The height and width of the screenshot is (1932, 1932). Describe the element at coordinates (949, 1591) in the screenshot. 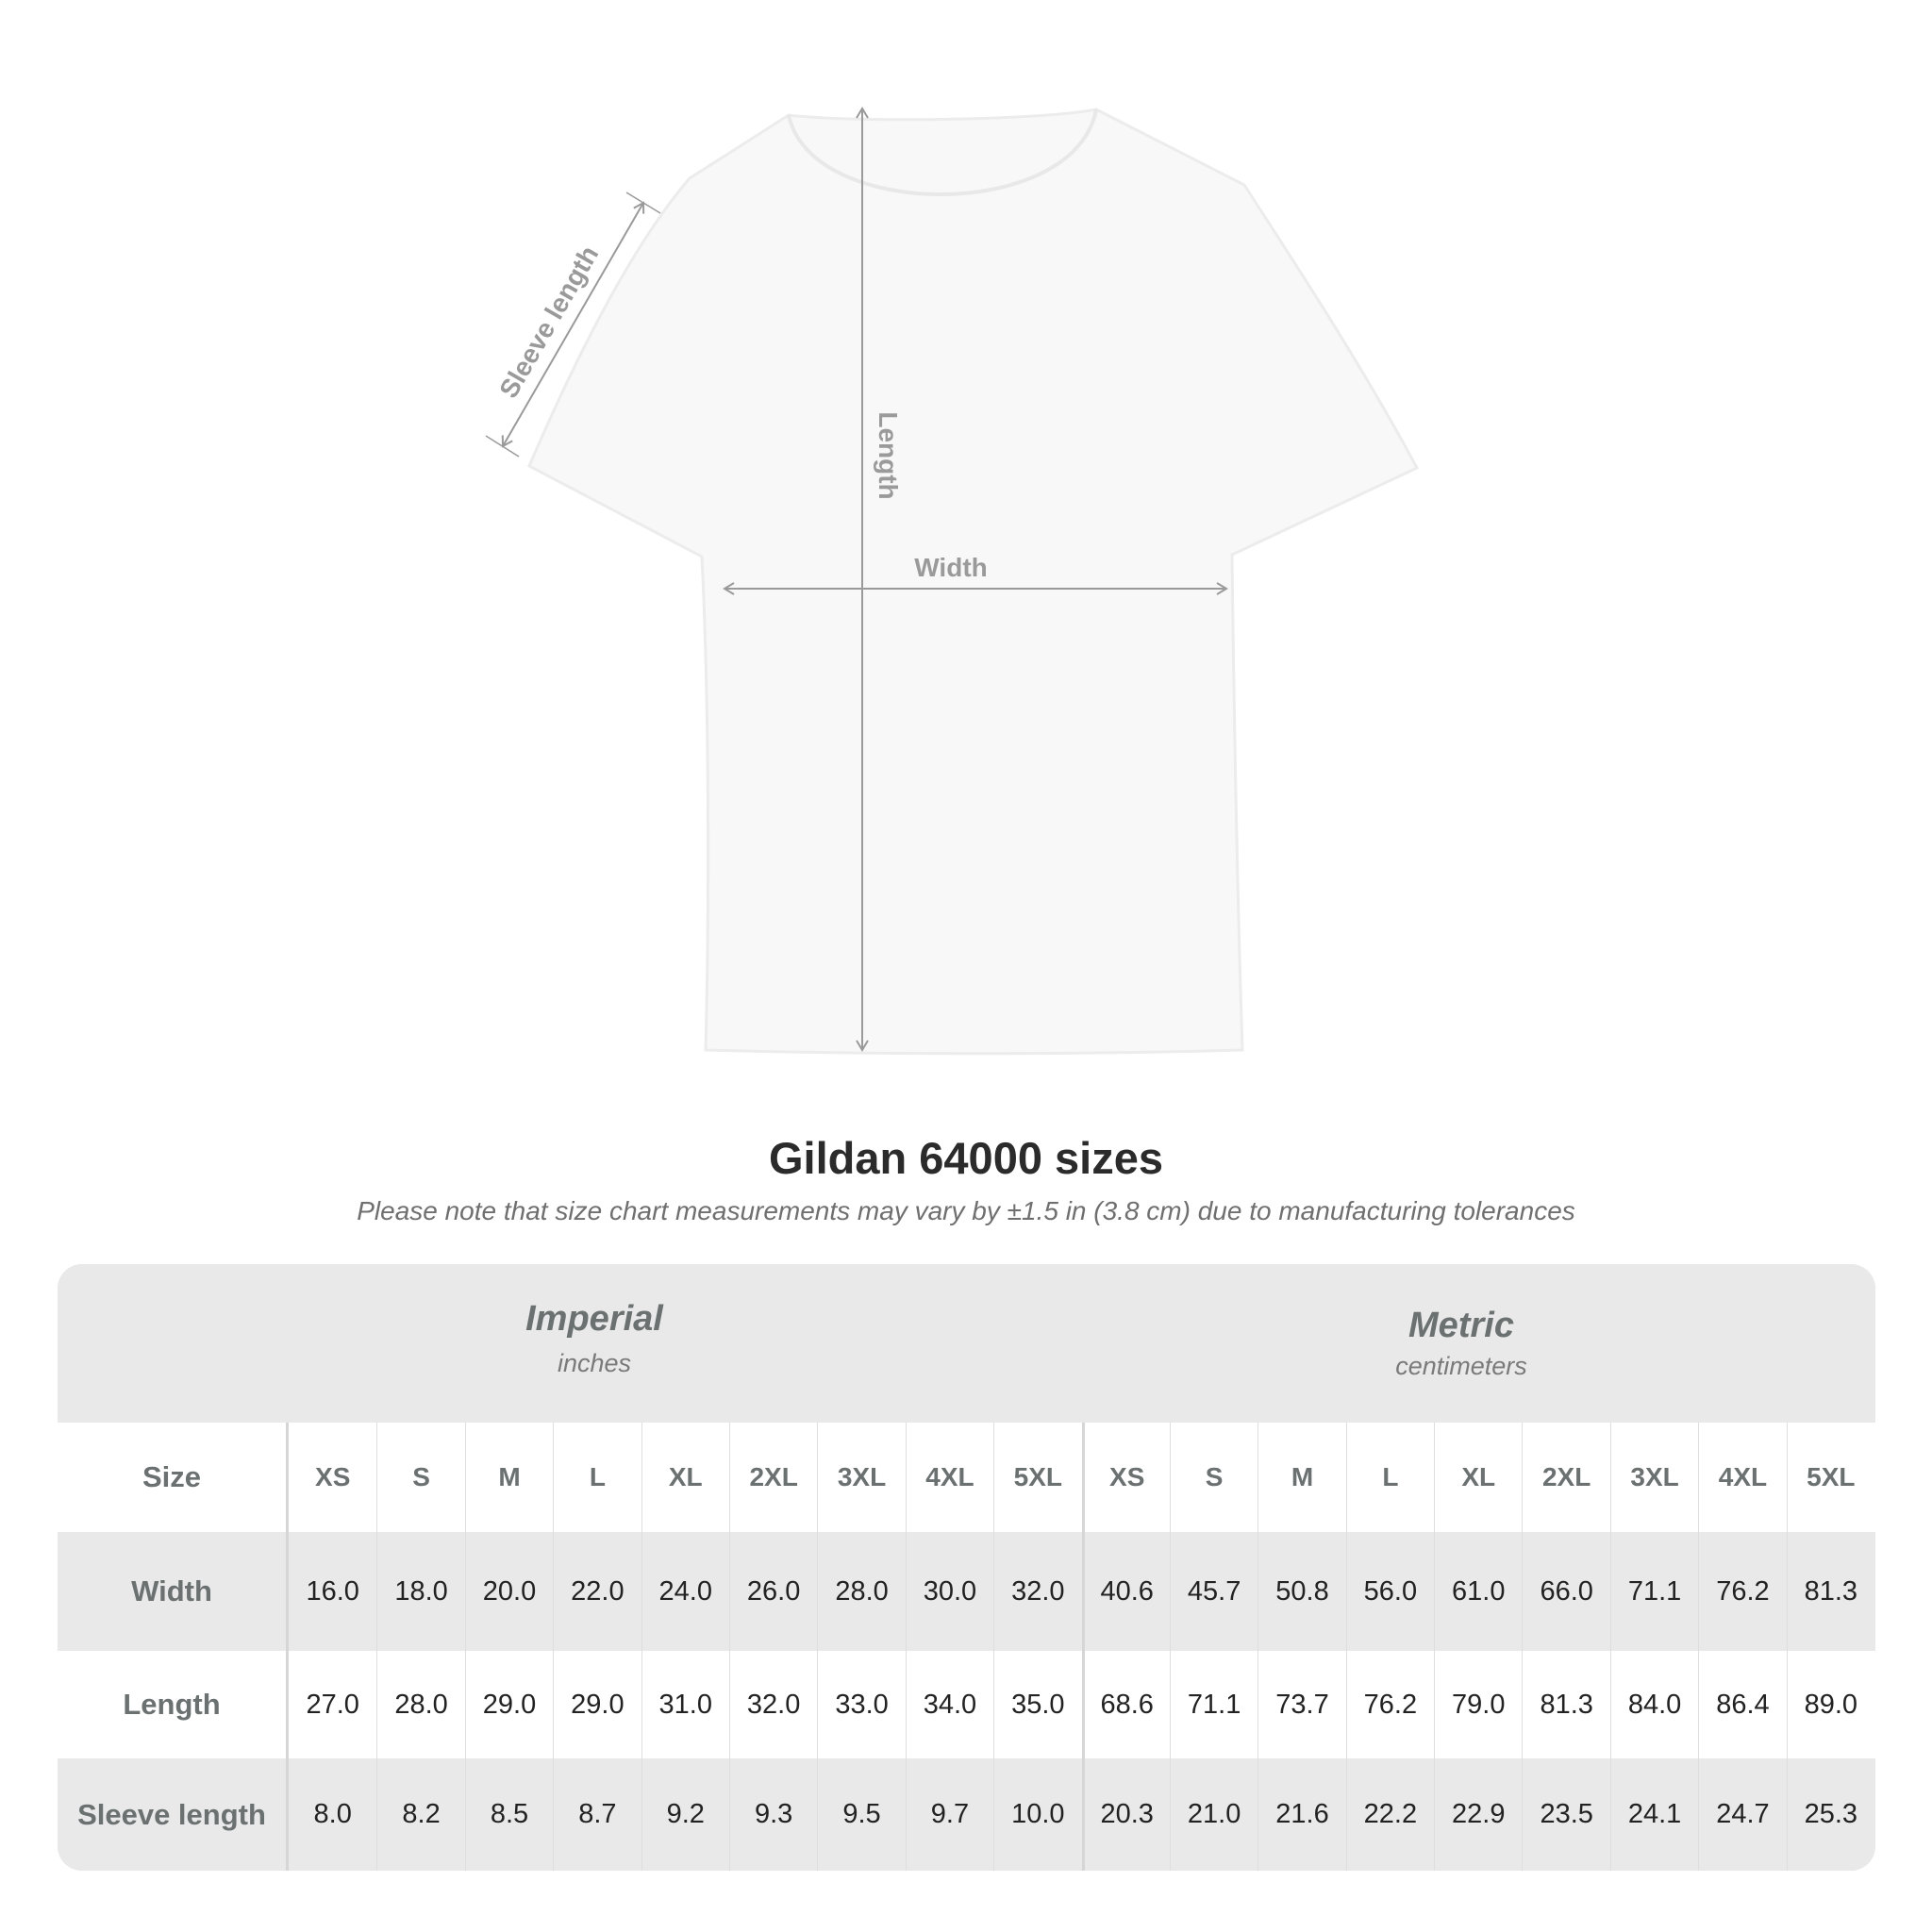

I see `imperial-value-cell: 30.0` at that location.